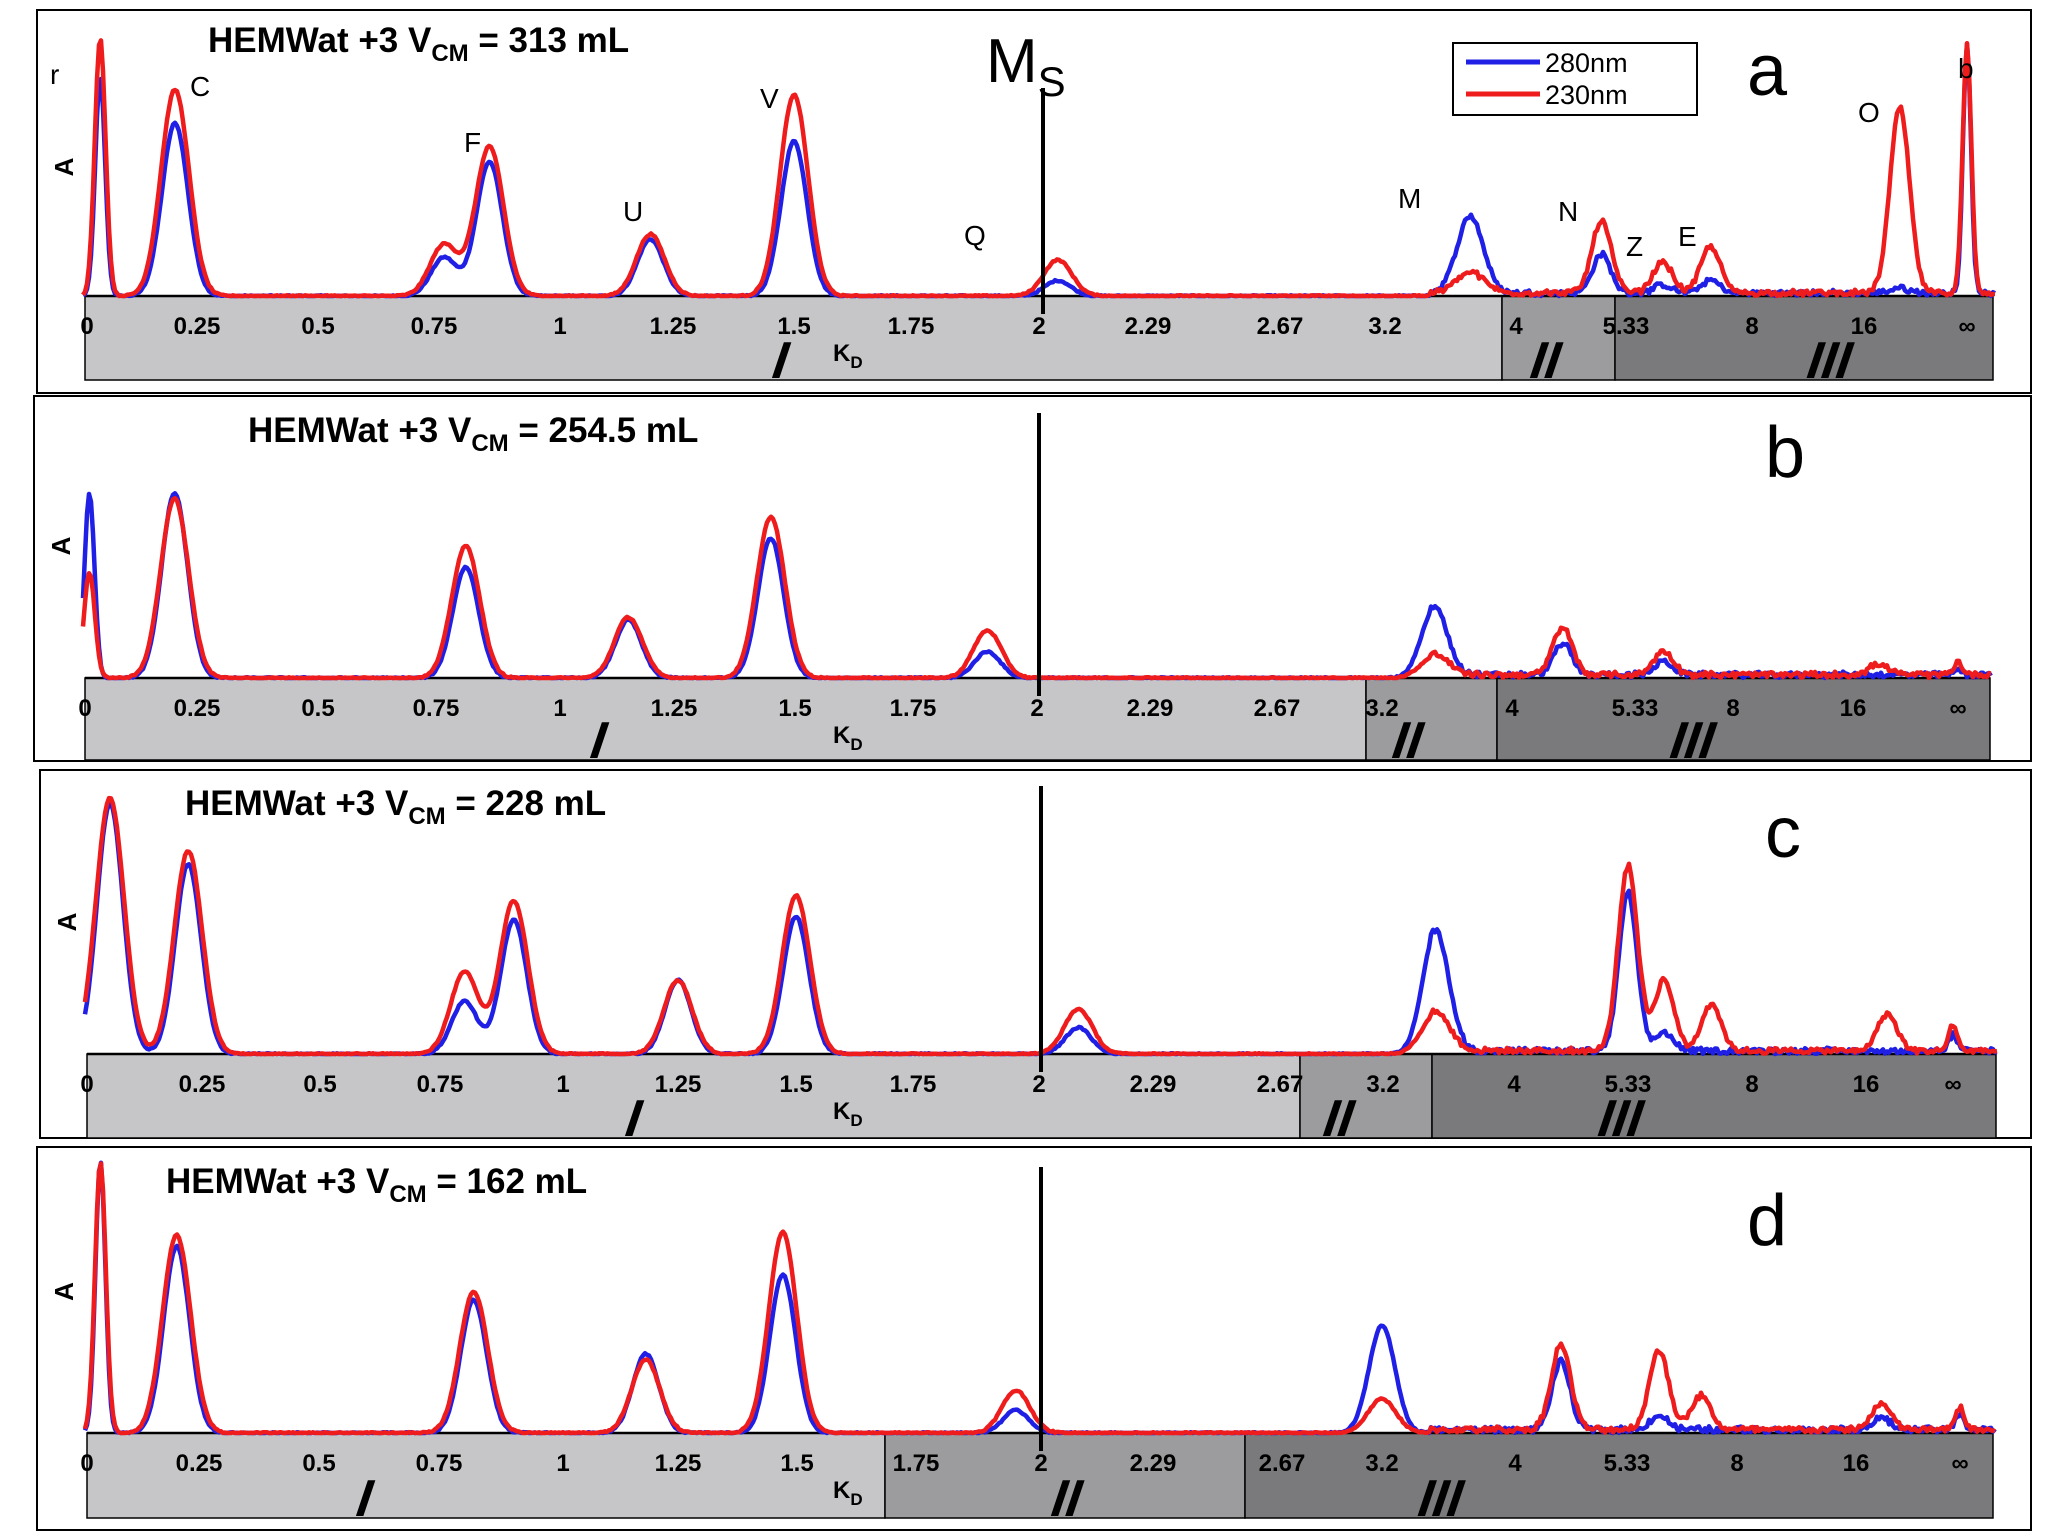 The height and width of the screenshot is (1536, 2048). What do you see at coordinates (1568, 211) in the screenshot?
I see `peak-label-N: N` at bounding box center [1568, 211].